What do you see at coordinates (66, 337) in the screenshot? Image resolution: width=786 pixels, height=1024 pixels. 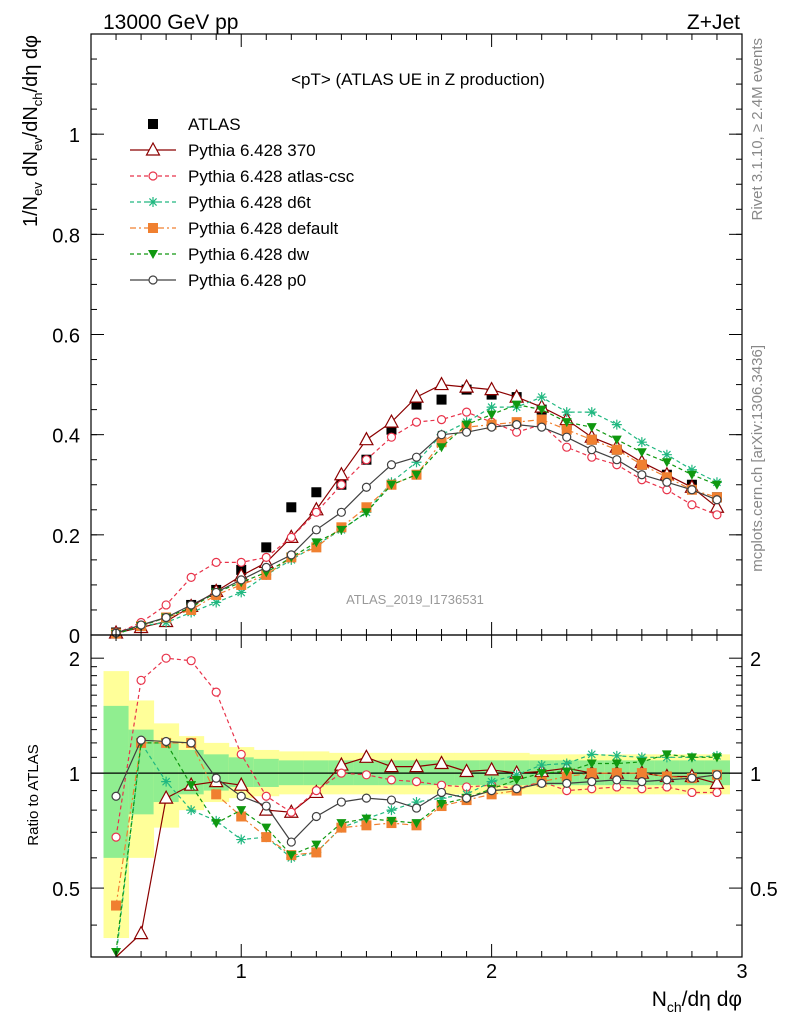 I see `y-tick-label: 0.6` at bounding box center [66, 337].